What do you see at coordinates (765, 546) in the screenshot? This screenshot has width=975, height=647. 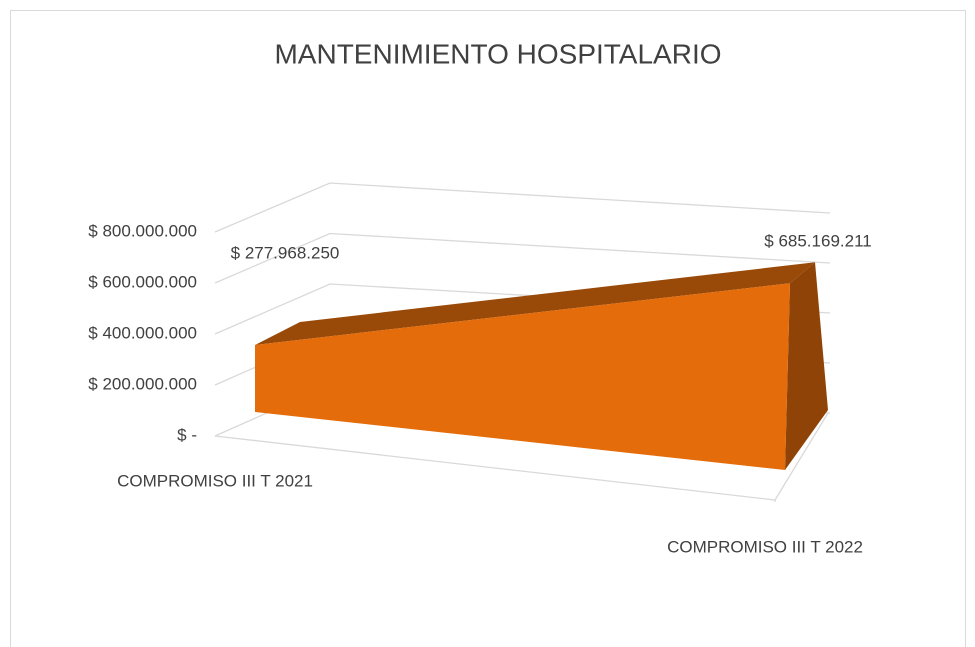 I see `x-tick-label: COMPROMISO III T 2022` at bounding box center [765, 546].